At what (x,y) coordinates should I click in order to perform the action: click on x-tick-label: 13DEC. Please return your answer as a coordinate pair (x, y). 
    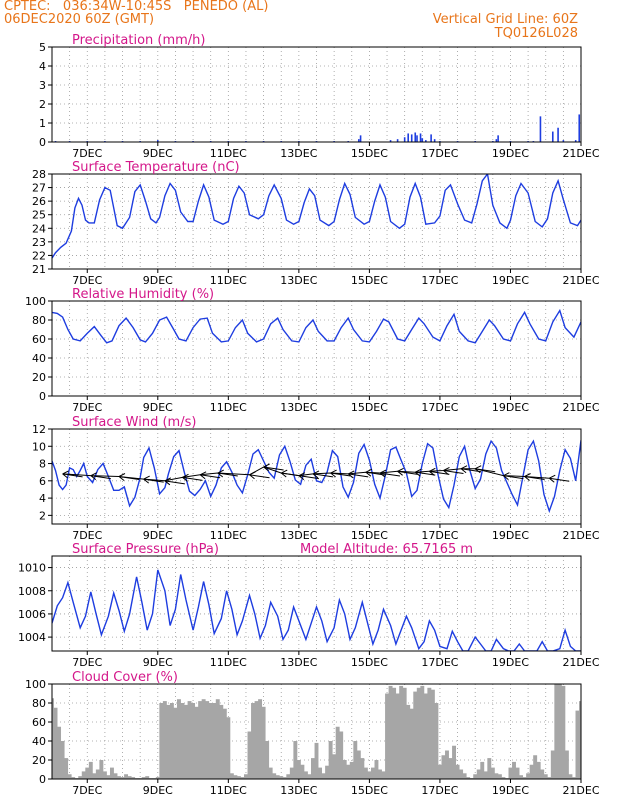
    Looking at the image, I should click on (298, 407).